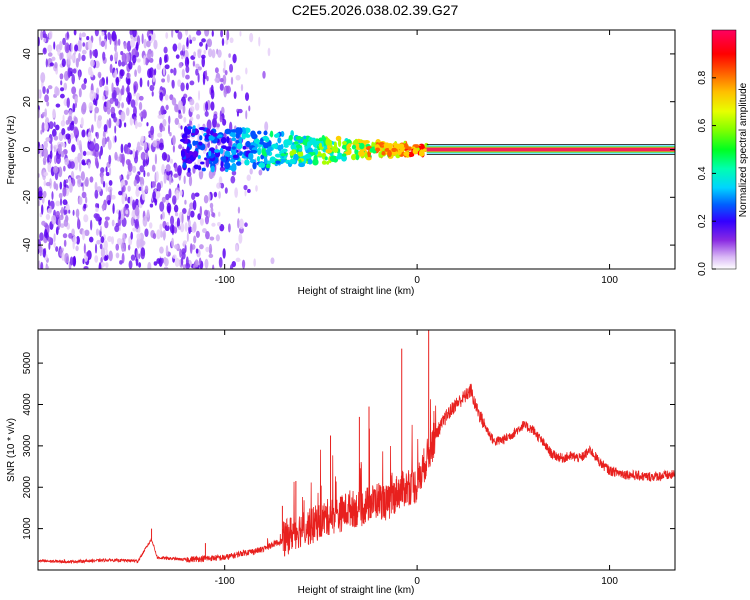 The width and height of the screenshot is (750, 600). Describe the element at coordinates (702, 77) in the screenshot. I see `colorbar-tick-label: 0.8` at that location.